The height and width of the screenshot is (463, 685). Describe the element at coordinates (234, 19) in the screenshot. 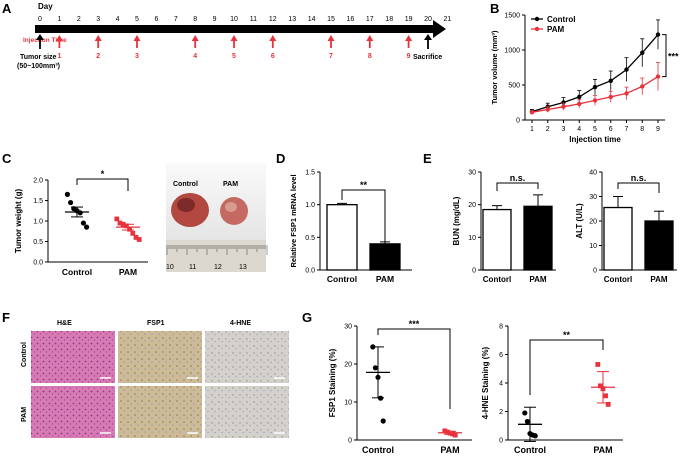

I see `day-label: 10` at that location.